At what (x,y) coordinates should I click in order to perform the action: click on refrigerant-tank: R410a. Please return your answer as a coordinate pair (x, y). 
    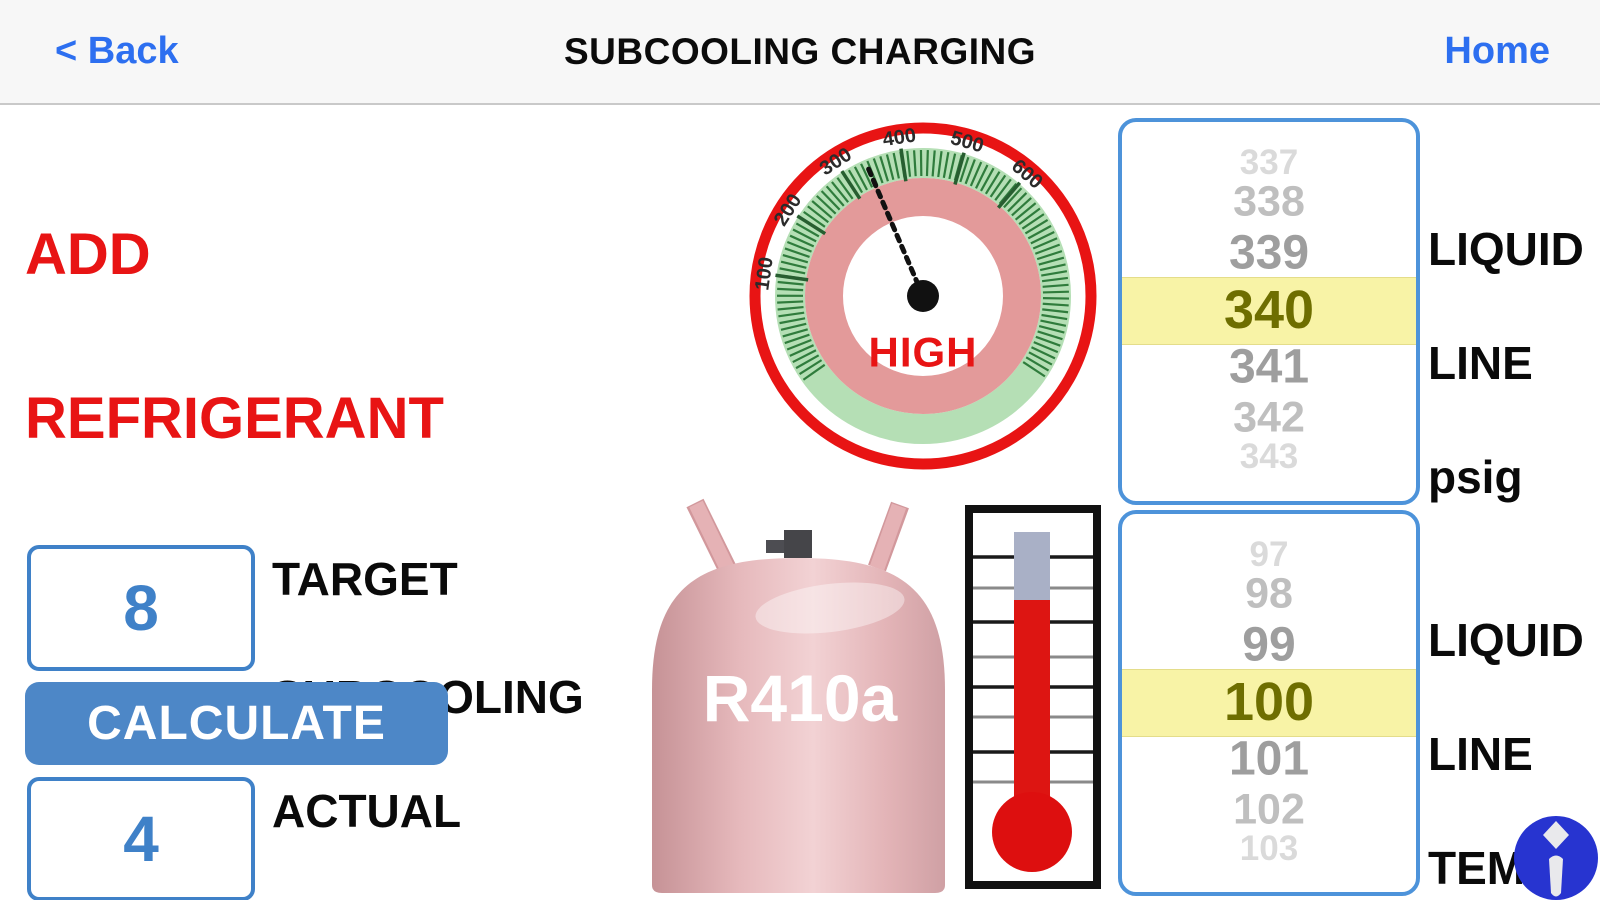
    Looking at the image, I should click on (798, 695).